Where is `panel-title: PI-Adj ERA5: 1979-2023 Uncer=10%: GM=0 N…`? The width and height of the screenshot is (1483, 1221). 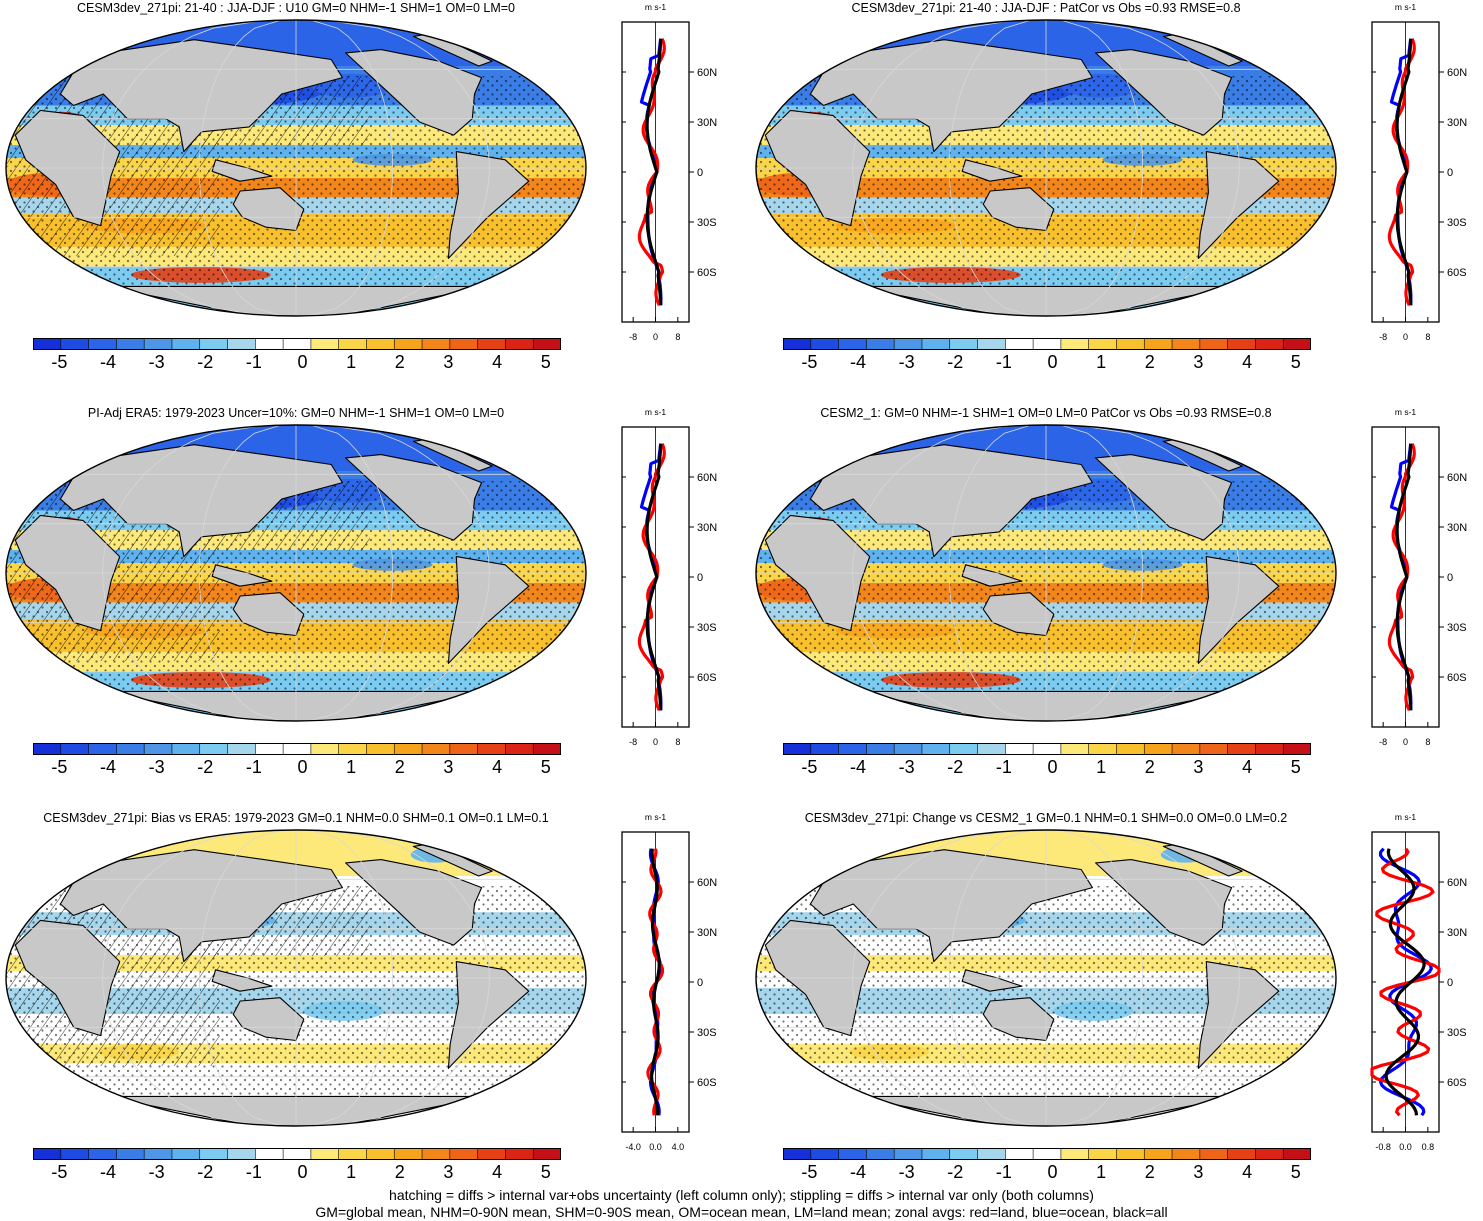
panel-title: PI-Adj ERA5: 1979-2023 Uncer=10%: GM=0 N… is located at coordinates (296, 413).